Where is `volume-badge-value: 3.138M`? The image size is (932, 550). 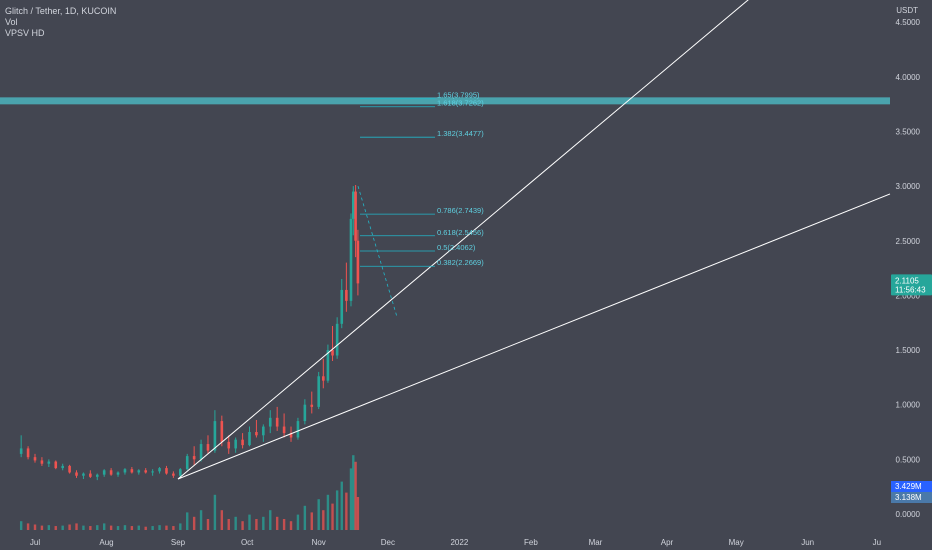
volume-badge-value: 3.138M is located at coordinates (908, 497).